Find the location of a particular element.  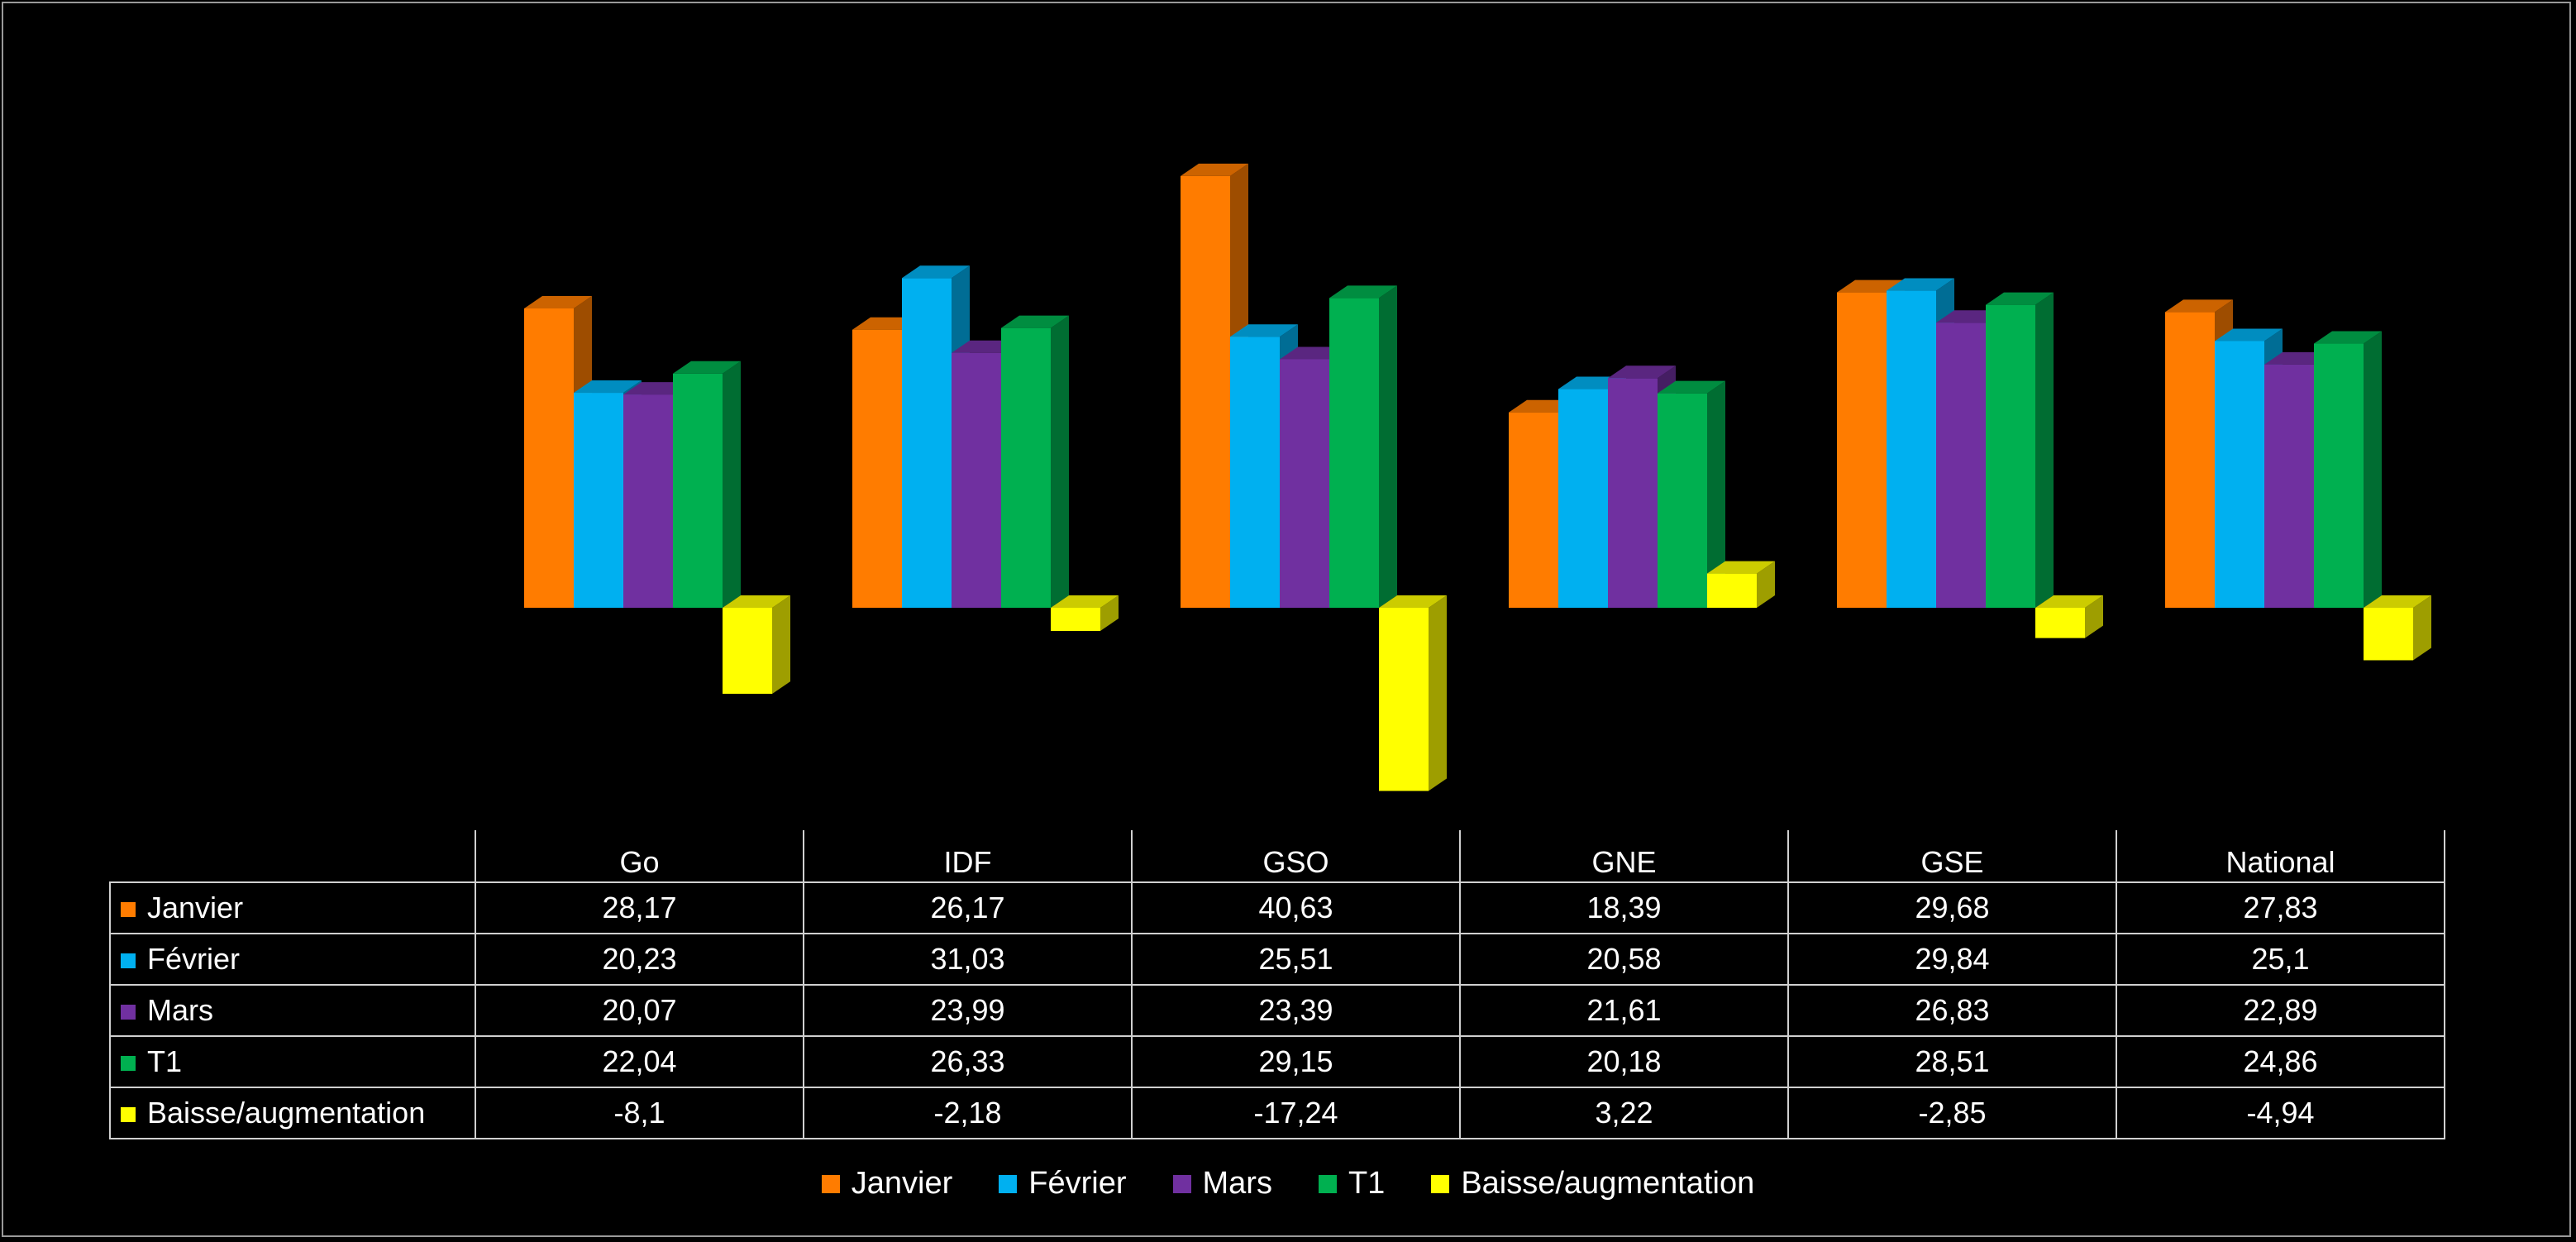

series-row-label: T1 is located at coordinates (292, 1062).